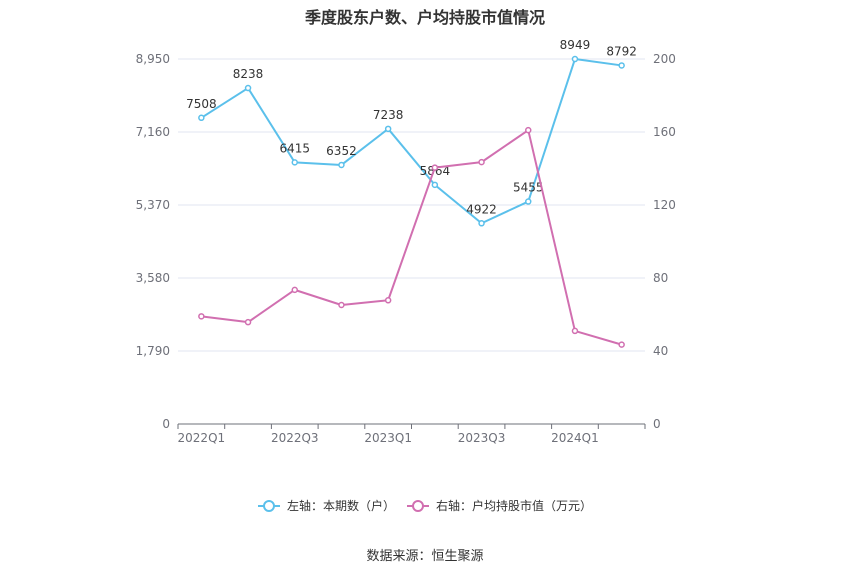 The width and height of the screenshot is (850, 575). I want to click on legend-label: 右轴：户均持股市值（万元）, so click(514, 505).